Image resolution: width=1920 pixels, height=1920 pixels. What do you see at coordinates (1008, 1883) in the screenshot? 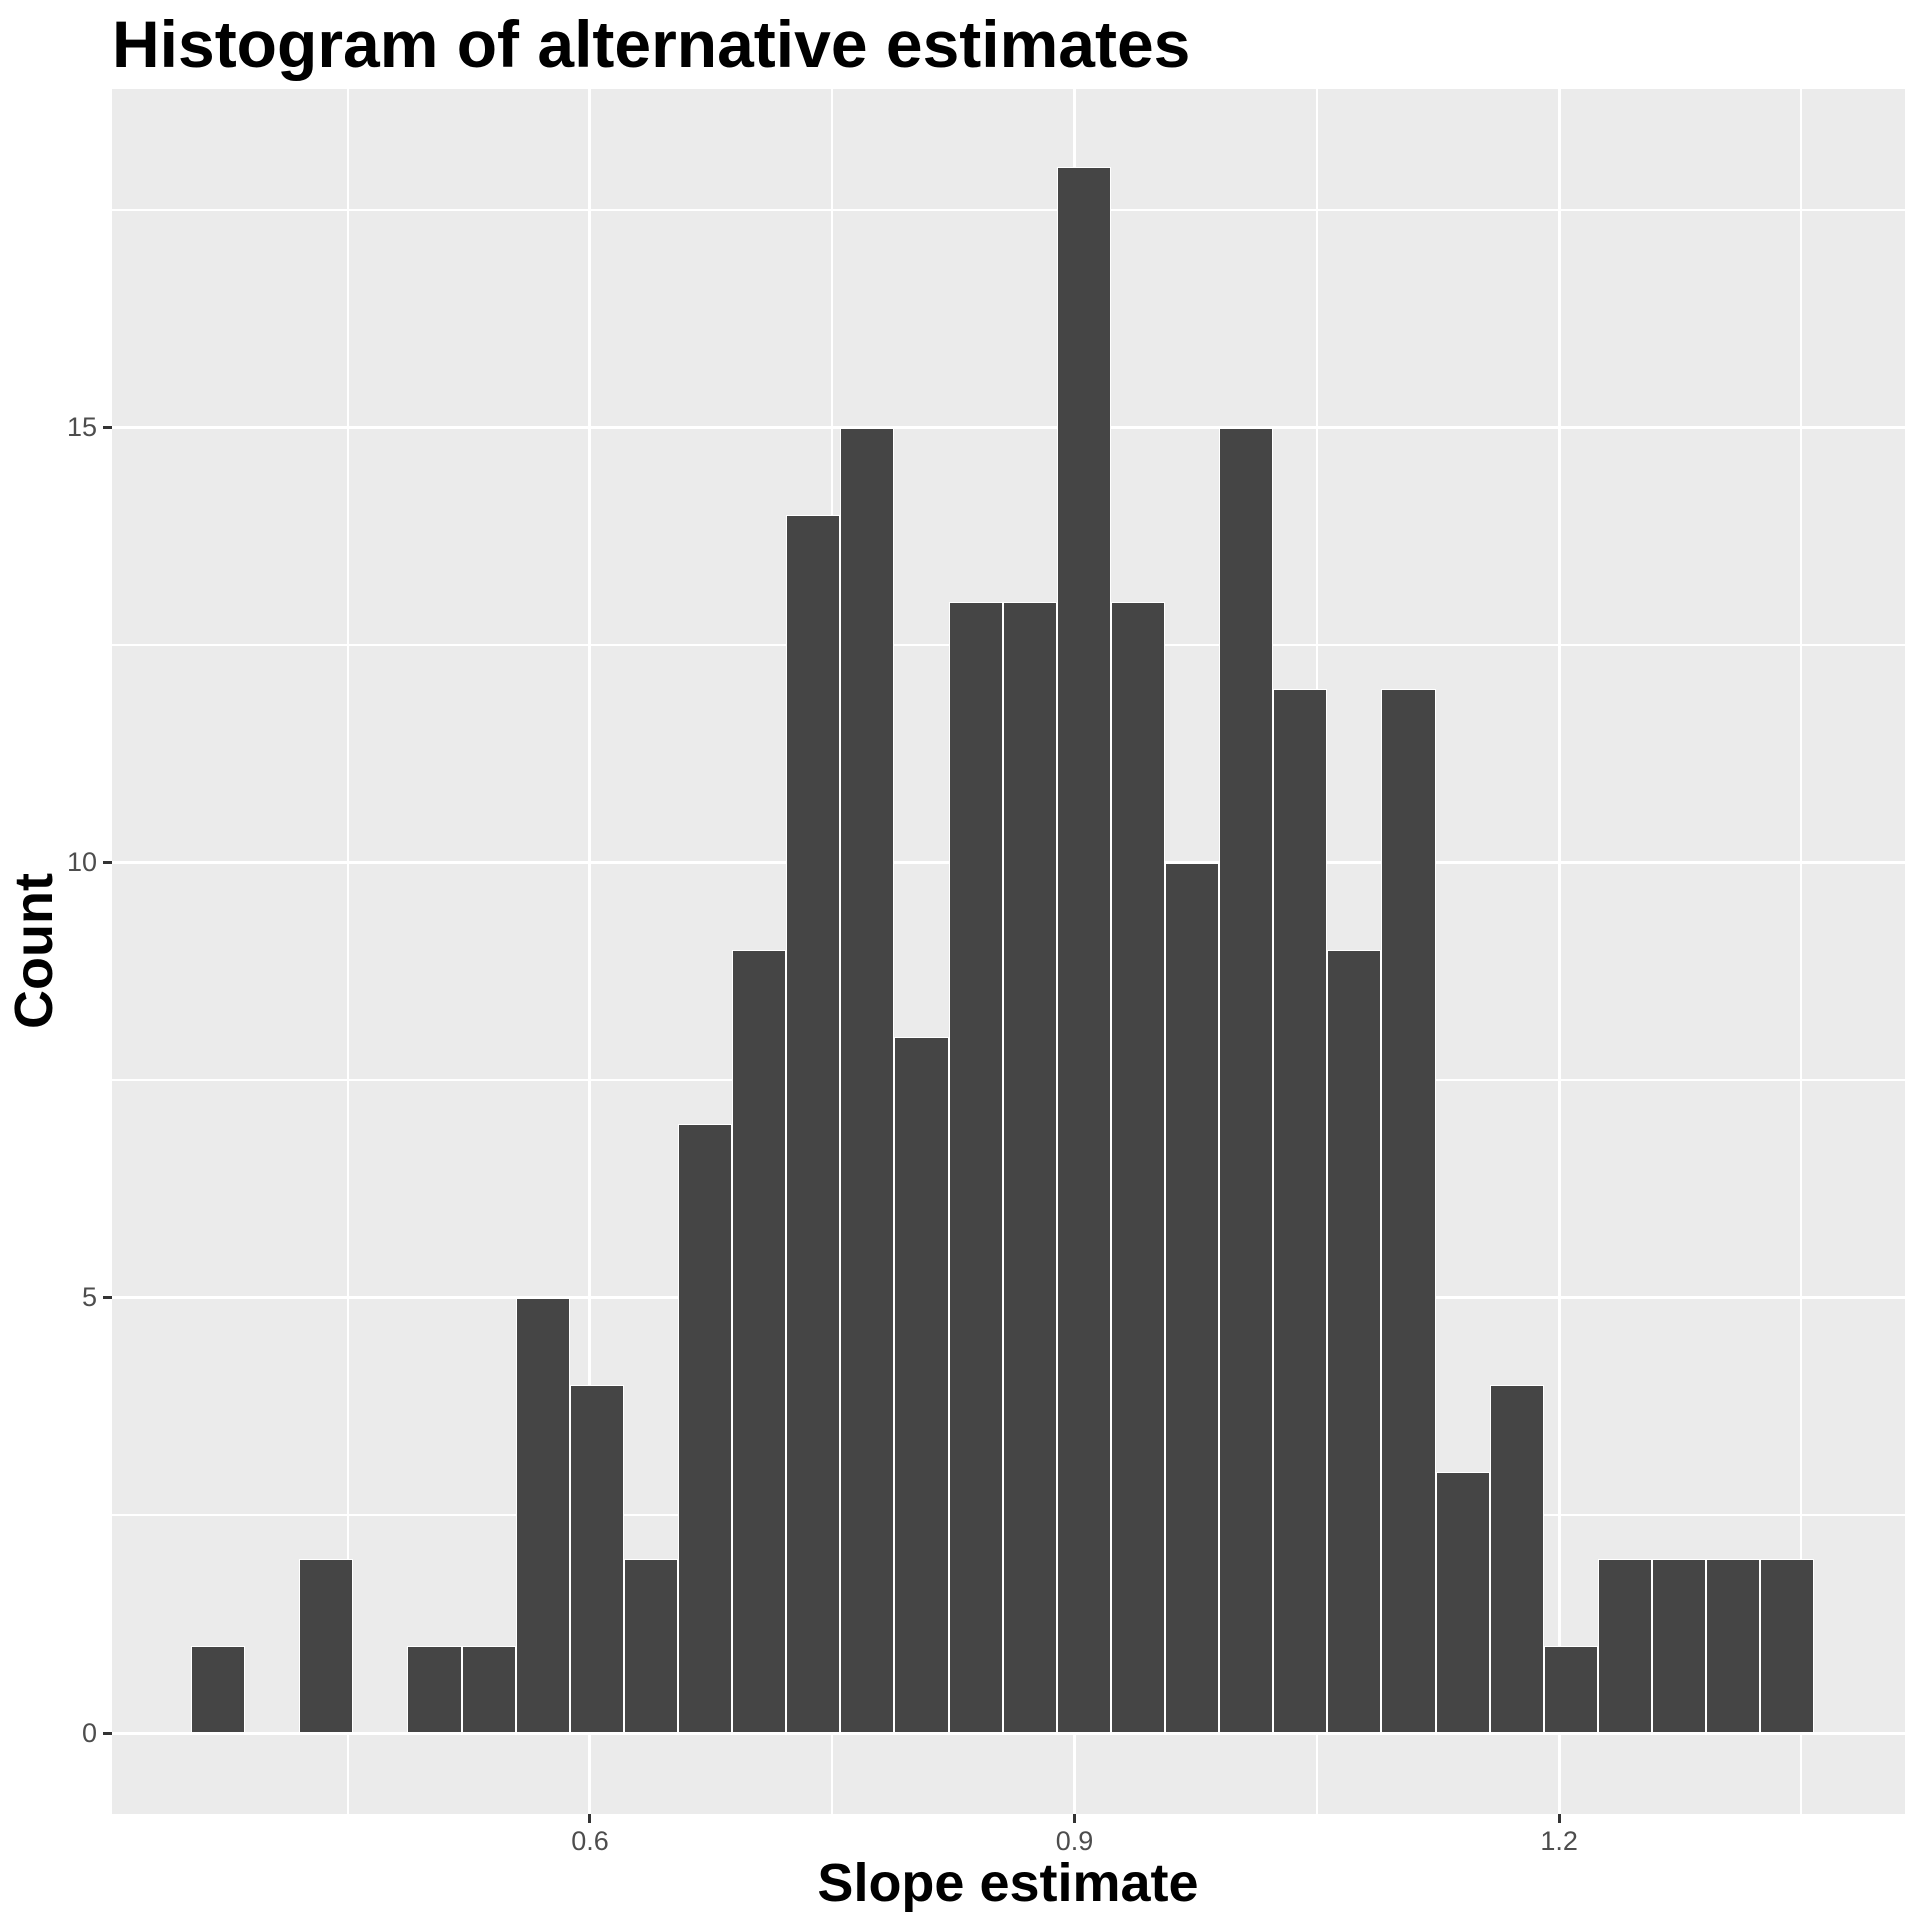
I see `x-axis-title: Slope estimate` at bounding box center [1008, 1883].